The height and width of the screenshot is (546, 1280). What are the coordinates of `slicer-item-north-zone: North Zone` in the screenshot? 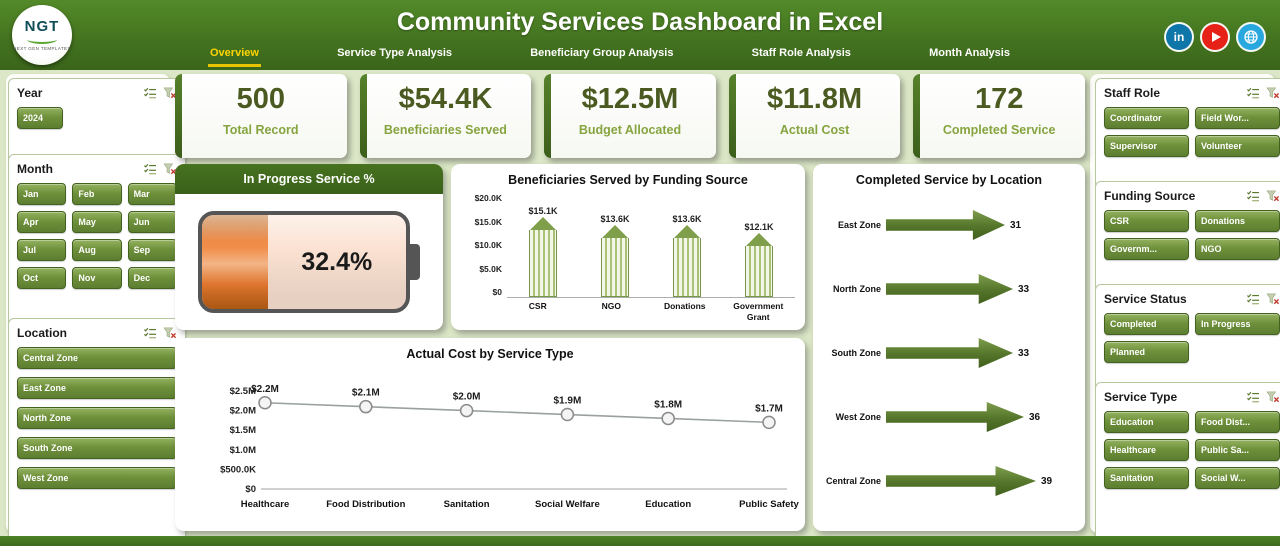 It's located at (97, 418).